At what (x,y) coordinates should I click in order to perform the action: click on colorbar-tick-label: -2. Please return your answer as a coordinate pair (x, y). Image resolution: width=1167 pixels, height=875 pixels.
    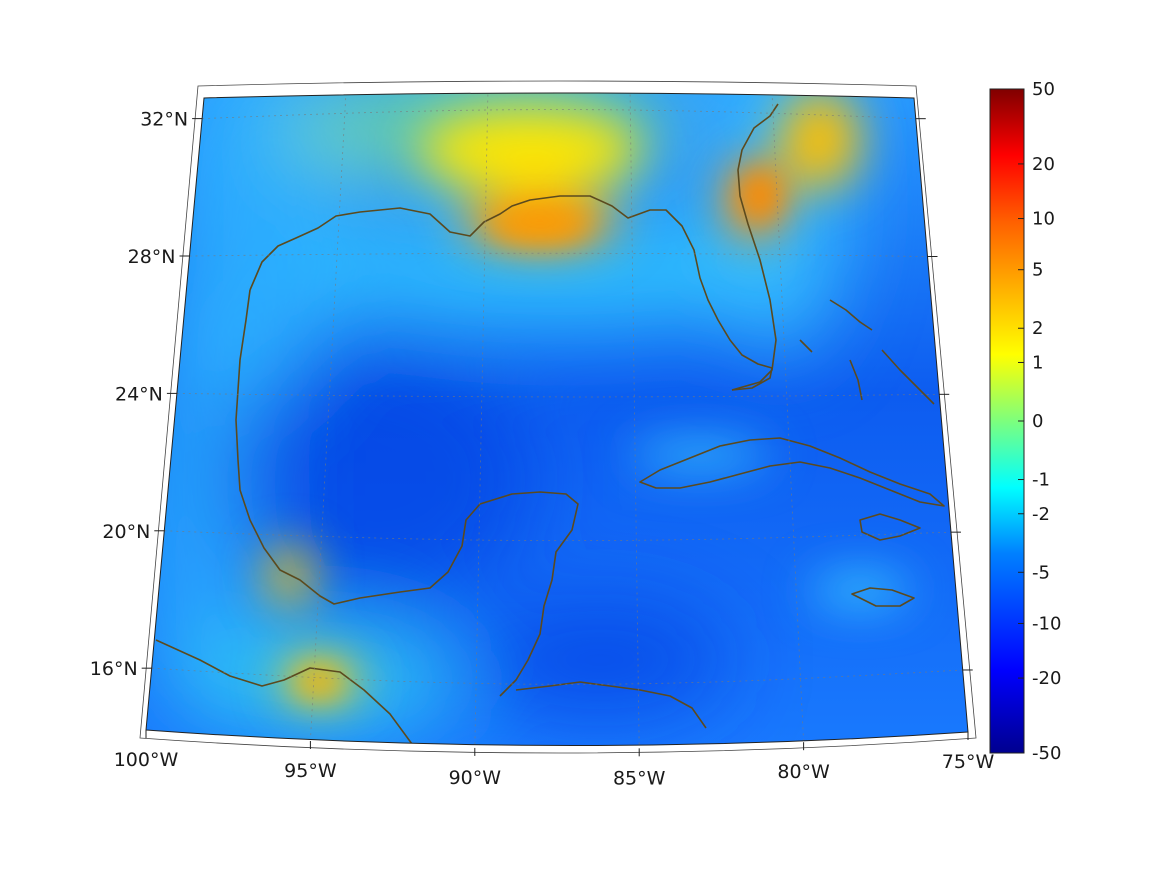
    Looking at the image, I should click on (1041, 514).